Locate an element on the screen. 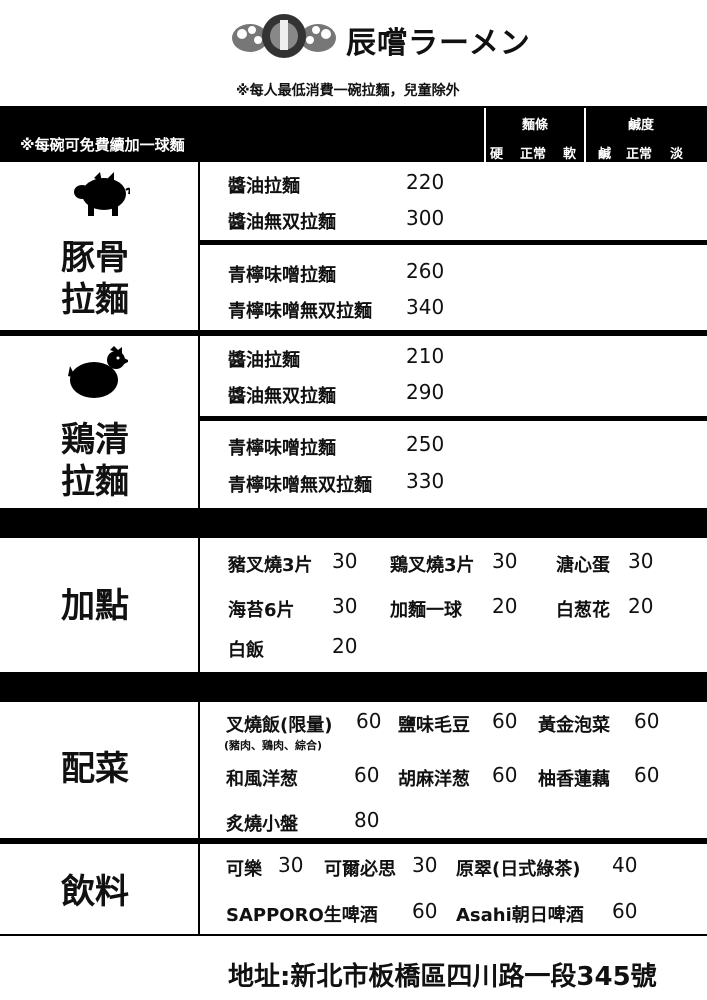 The image size is (707, 1000). chicken-icon is located at coordinates (98, 376).